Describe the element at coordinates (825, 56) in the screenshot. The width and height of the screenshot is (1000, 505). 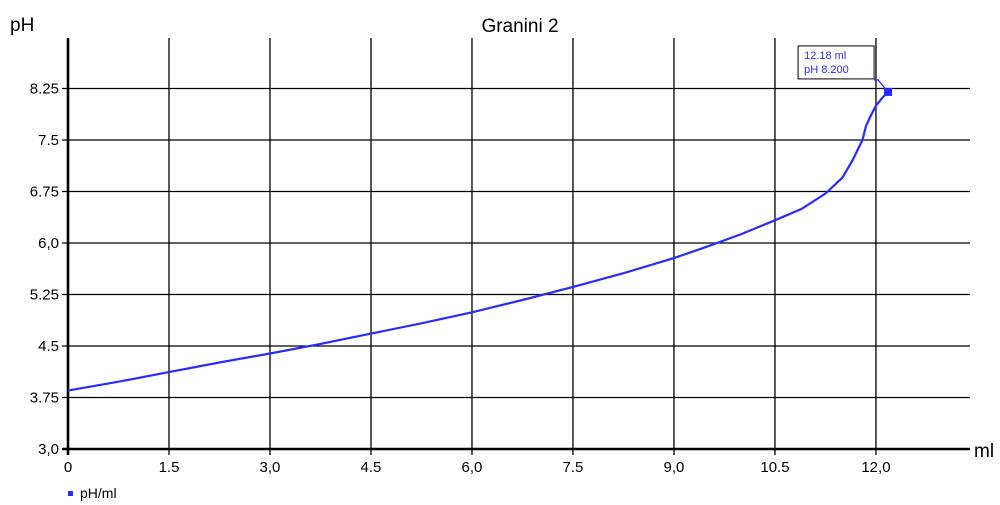
I see `annotation-volume: 12.18 ml` at that location.